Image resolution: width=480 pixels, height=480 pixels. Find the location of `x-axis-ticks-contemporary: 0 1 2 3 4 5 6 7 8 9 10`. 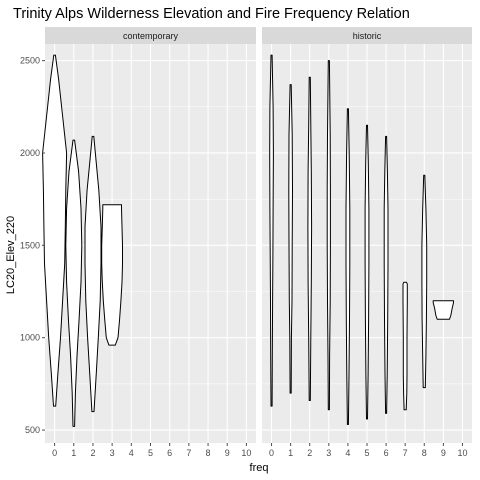

x-axis-ticks-contemporary: 0 1 2 3 4 5 6 7 8 9 10 is located at coordinates (151, 450).